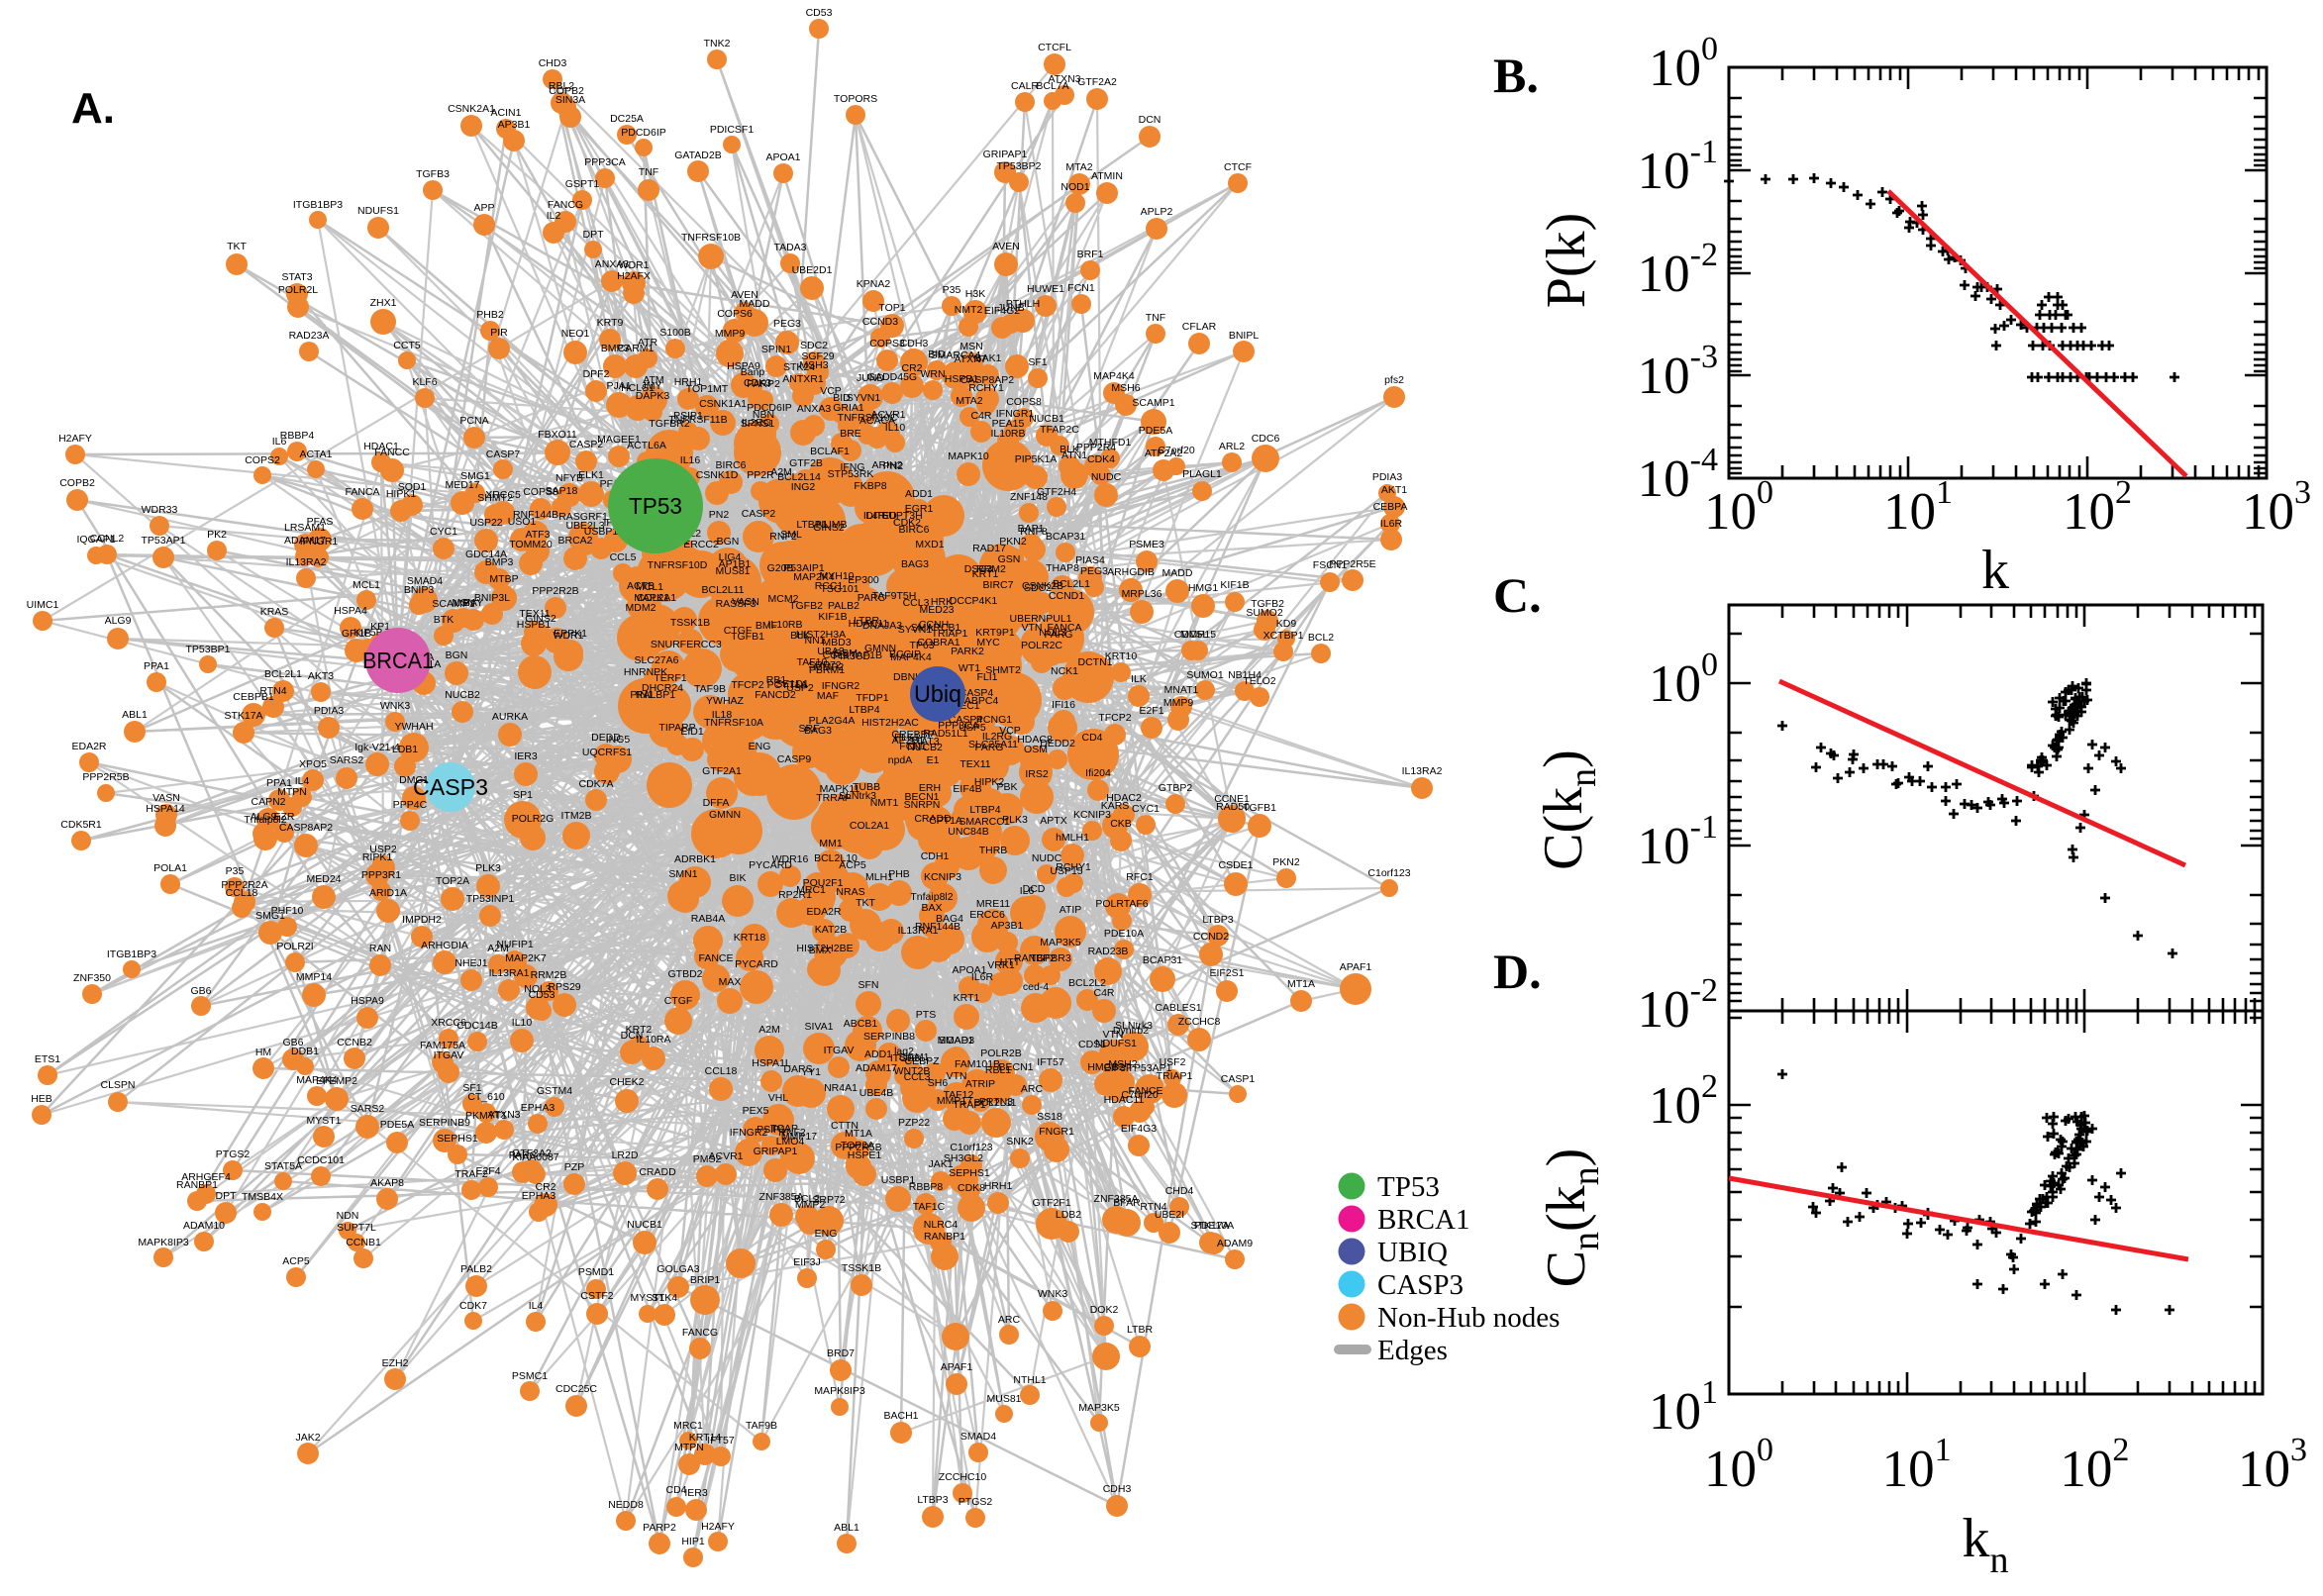  What do you see at coordinates (540, 492) in the screenshot?
I see `svg-text: COPS8` at bounding box center [540, 492].